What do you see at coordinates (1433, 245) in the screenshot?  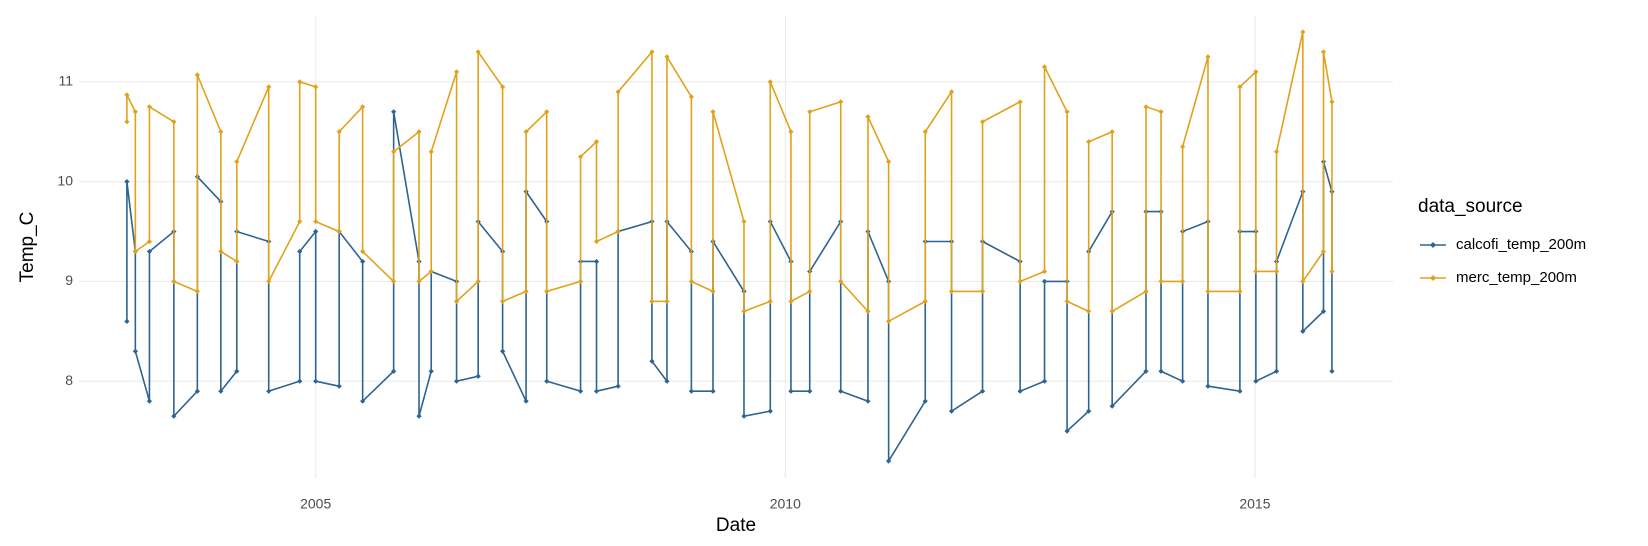 I see `legend-key` at bounding box center [1433, 245].